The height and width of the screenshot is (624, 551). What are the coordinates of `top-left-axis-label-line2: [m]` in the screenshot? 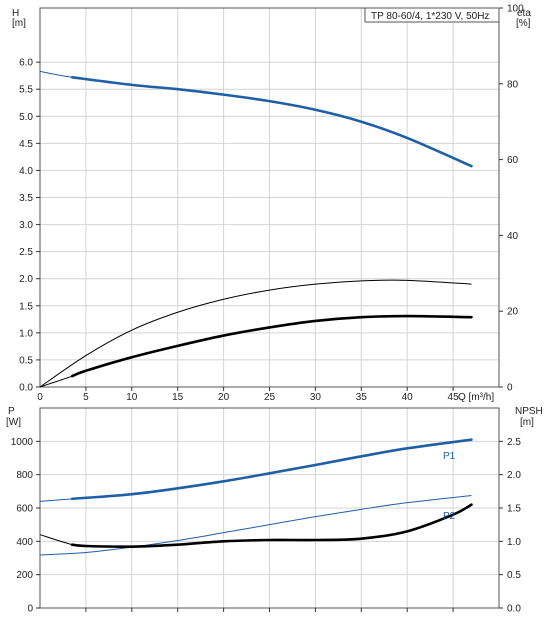 It's located at (19, 23).